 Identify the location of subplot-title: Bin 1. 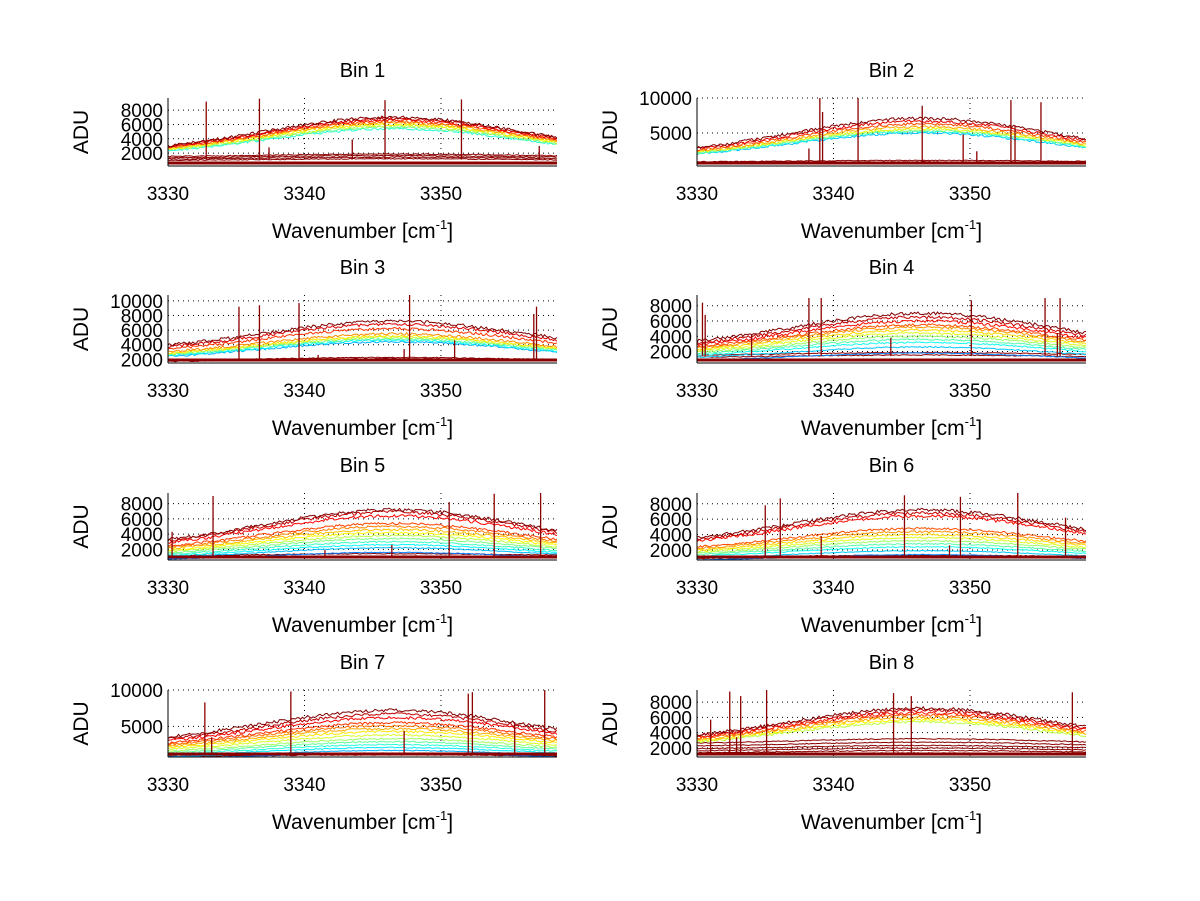
(363, 71).